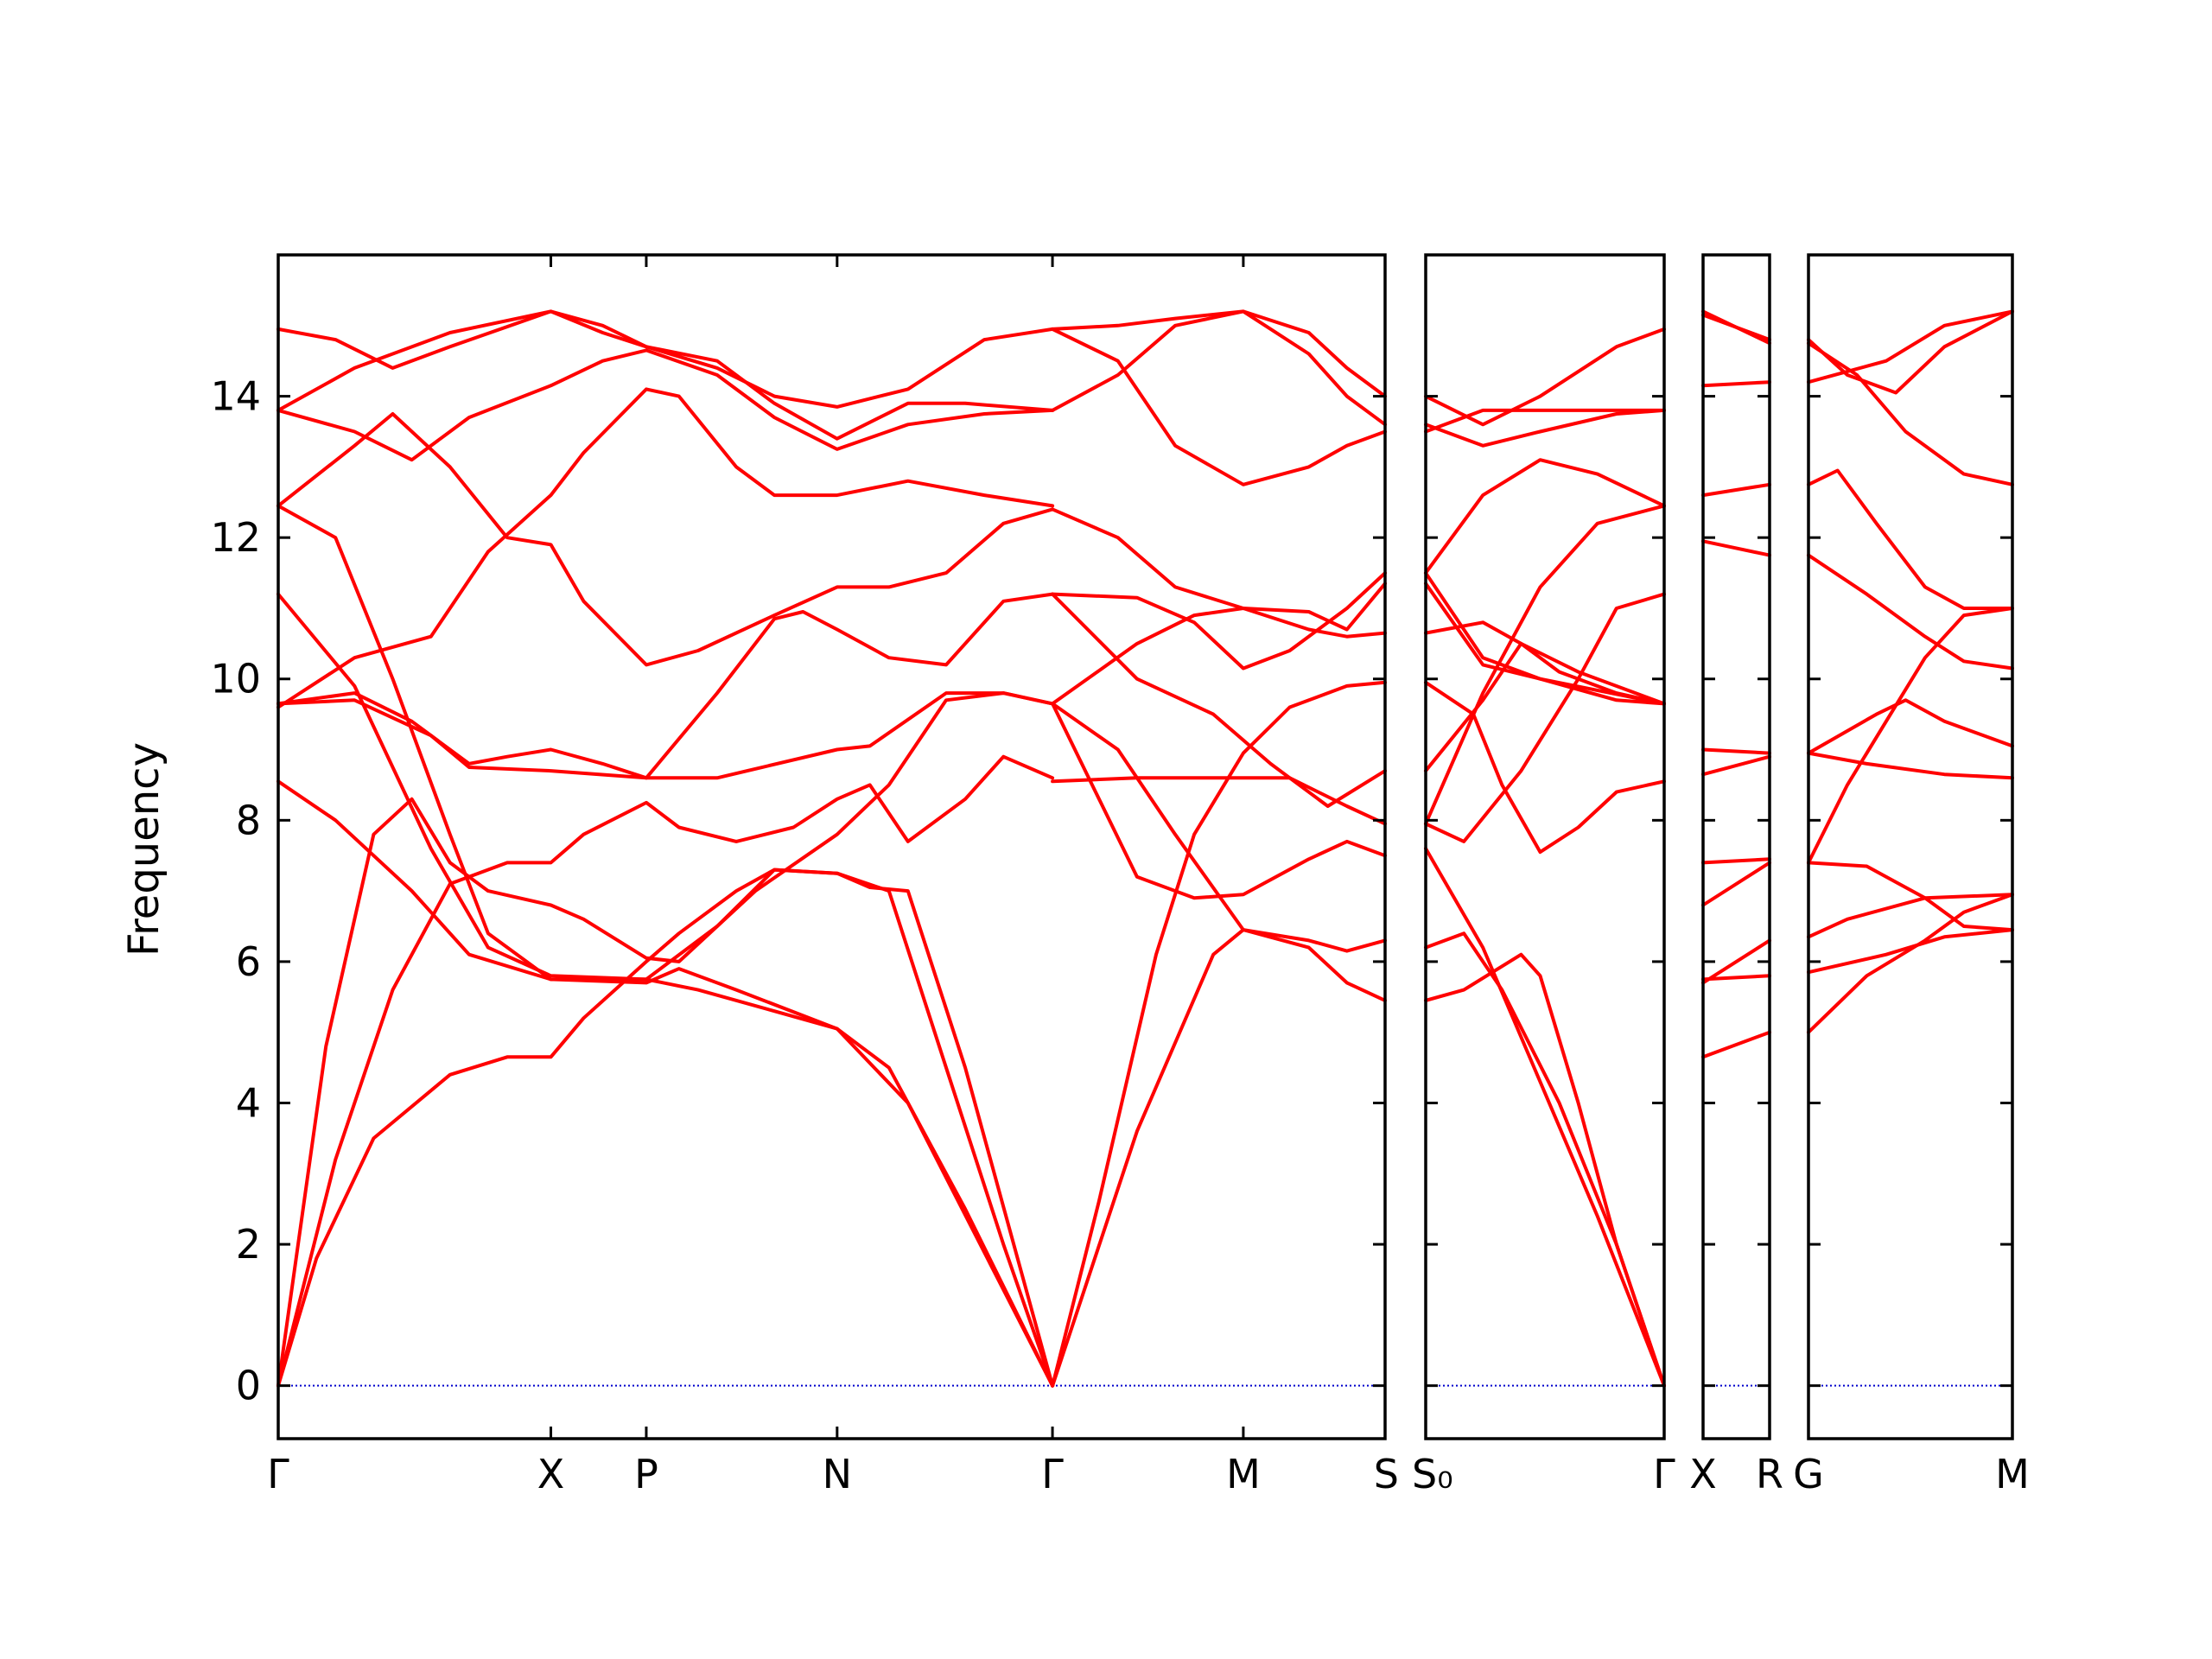  Describe the element at coordinates (248, 1102) in the screenshot. I see `y-tick-label: 4` at that location.